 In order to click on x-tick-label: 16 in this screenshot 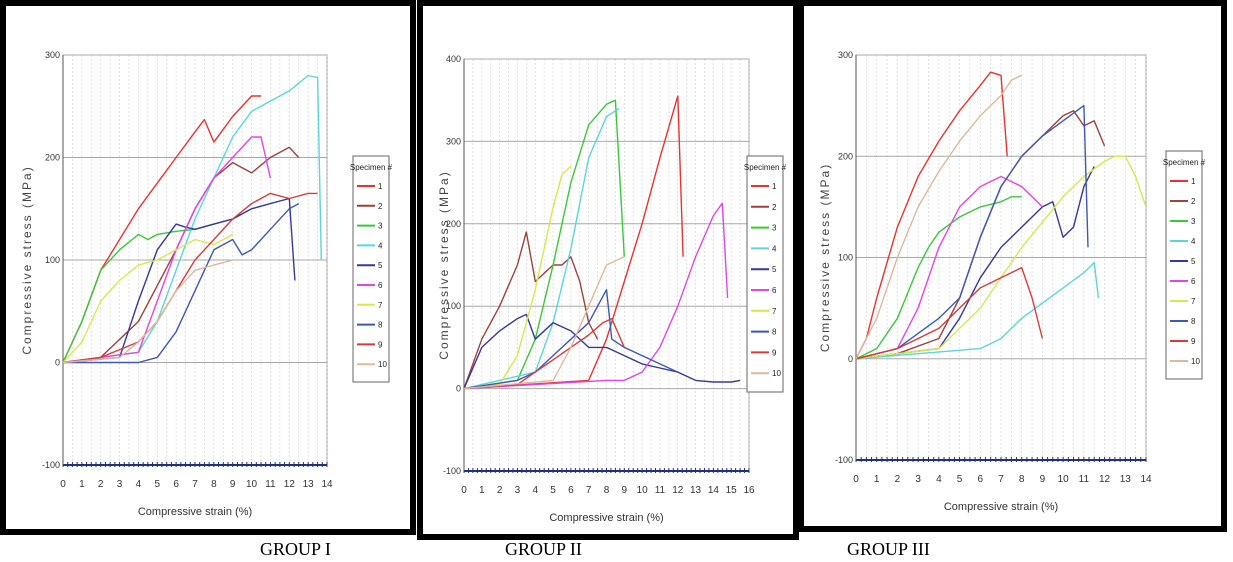, I will do `click(749, 490)`.